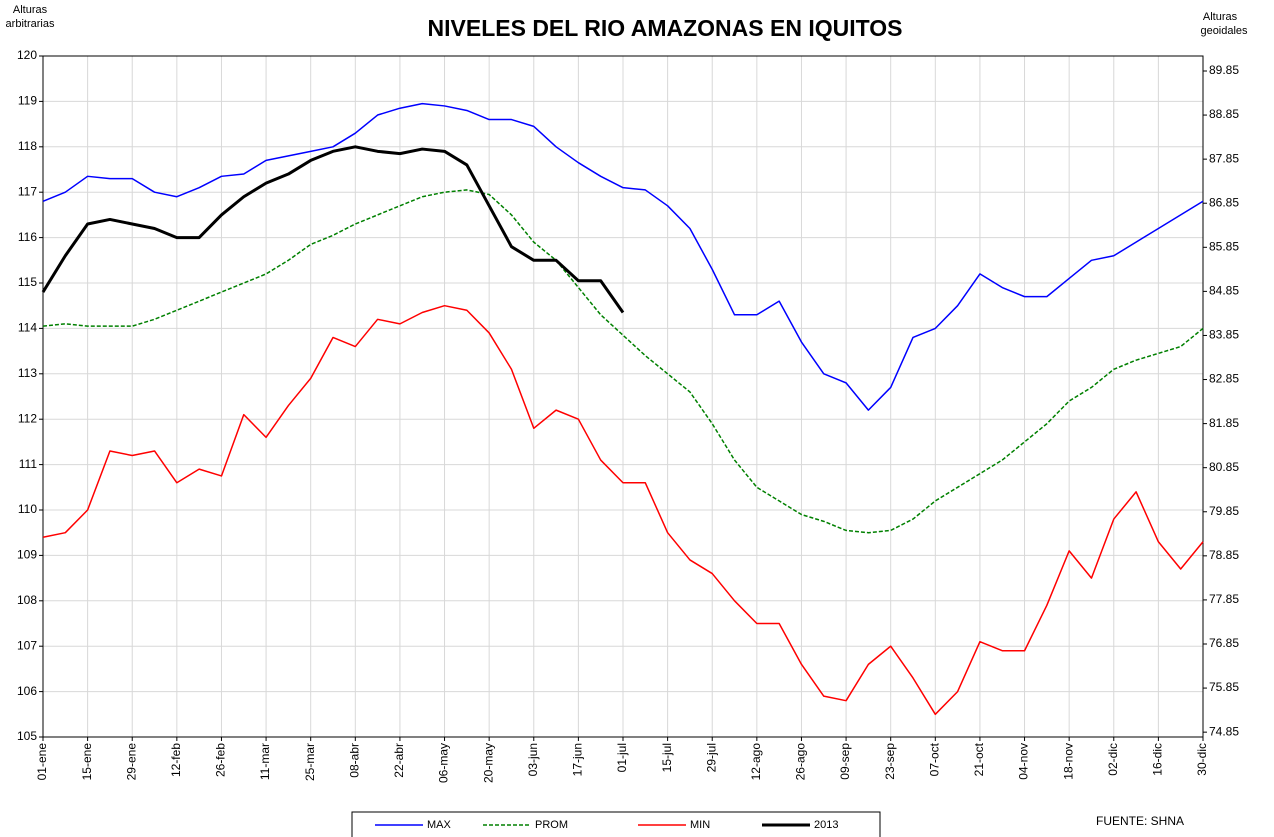 The image size is (1274, 837). I want to click on y2-label: Alturas, so click(1220, 17).